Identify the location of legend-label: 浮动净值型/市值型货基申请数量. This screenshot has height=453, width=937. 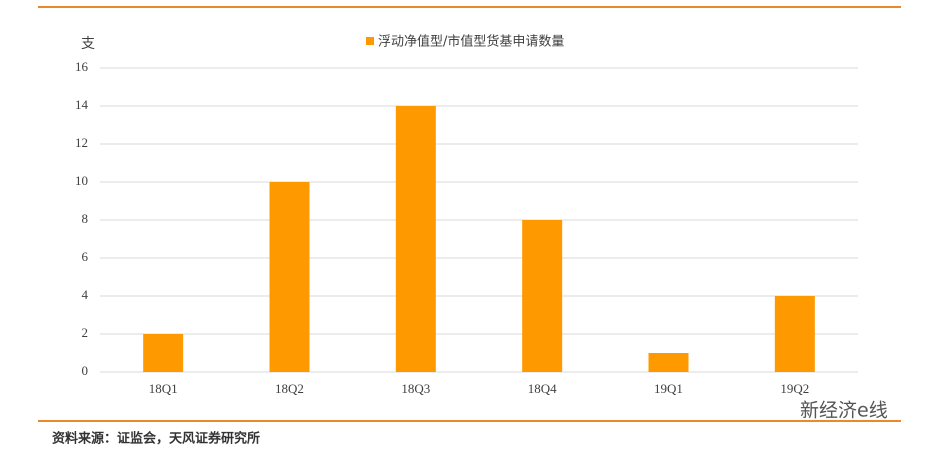
(471, 42).